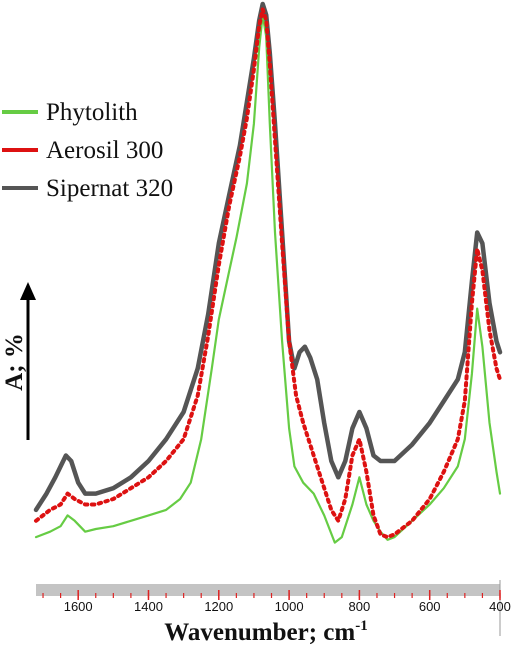 The width and height of the screenshot is (512, 648). I want to click on tick-labels: 1600 1400 1200 1000 800 600 400, so click(287, 606).